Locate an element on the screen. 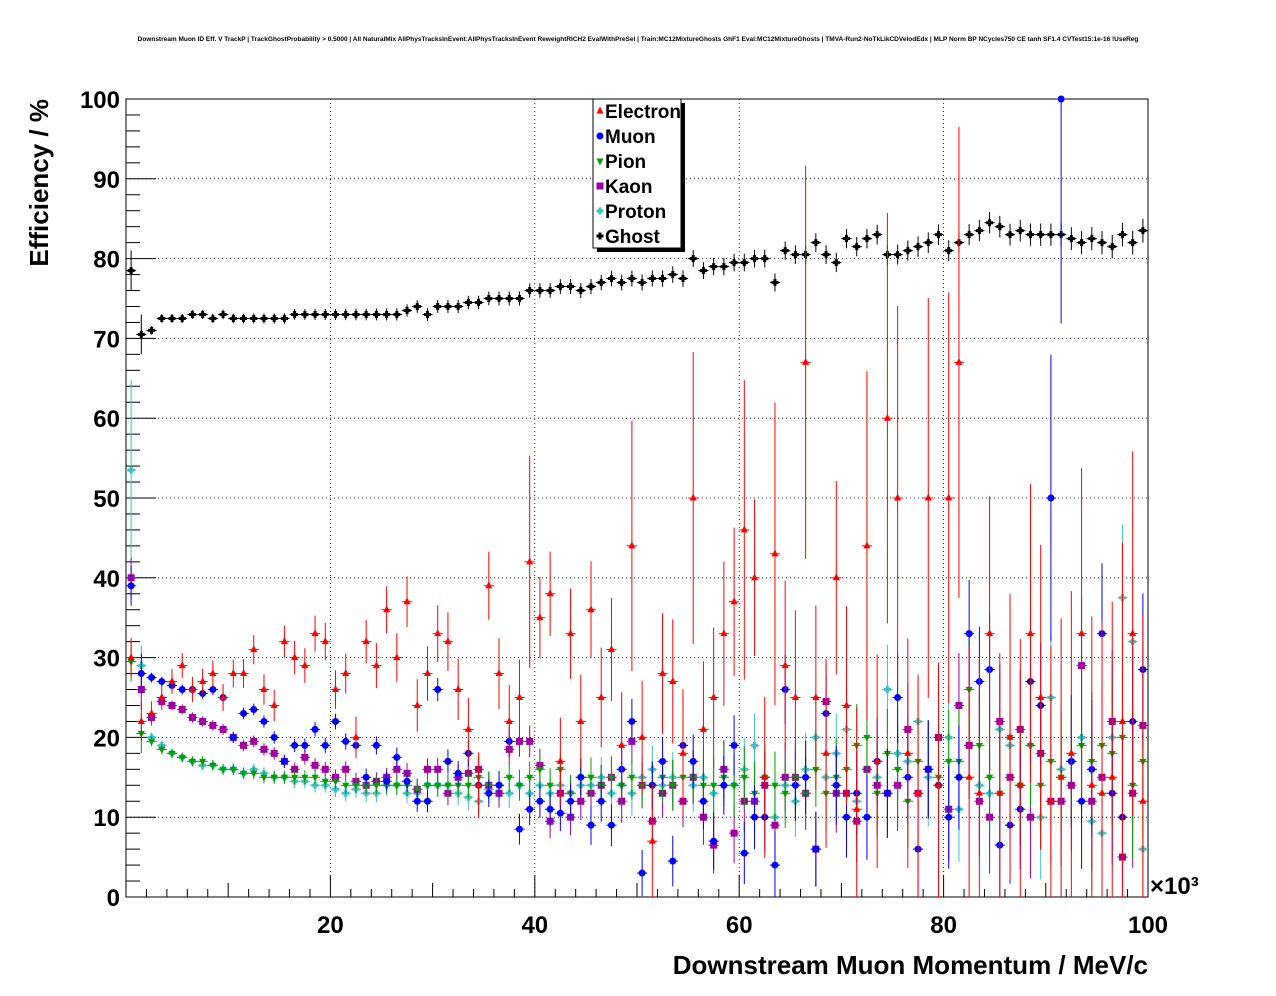 This screenshot has height=996, width=1276. legend-label: Electron is located at coordinates (643, 112).